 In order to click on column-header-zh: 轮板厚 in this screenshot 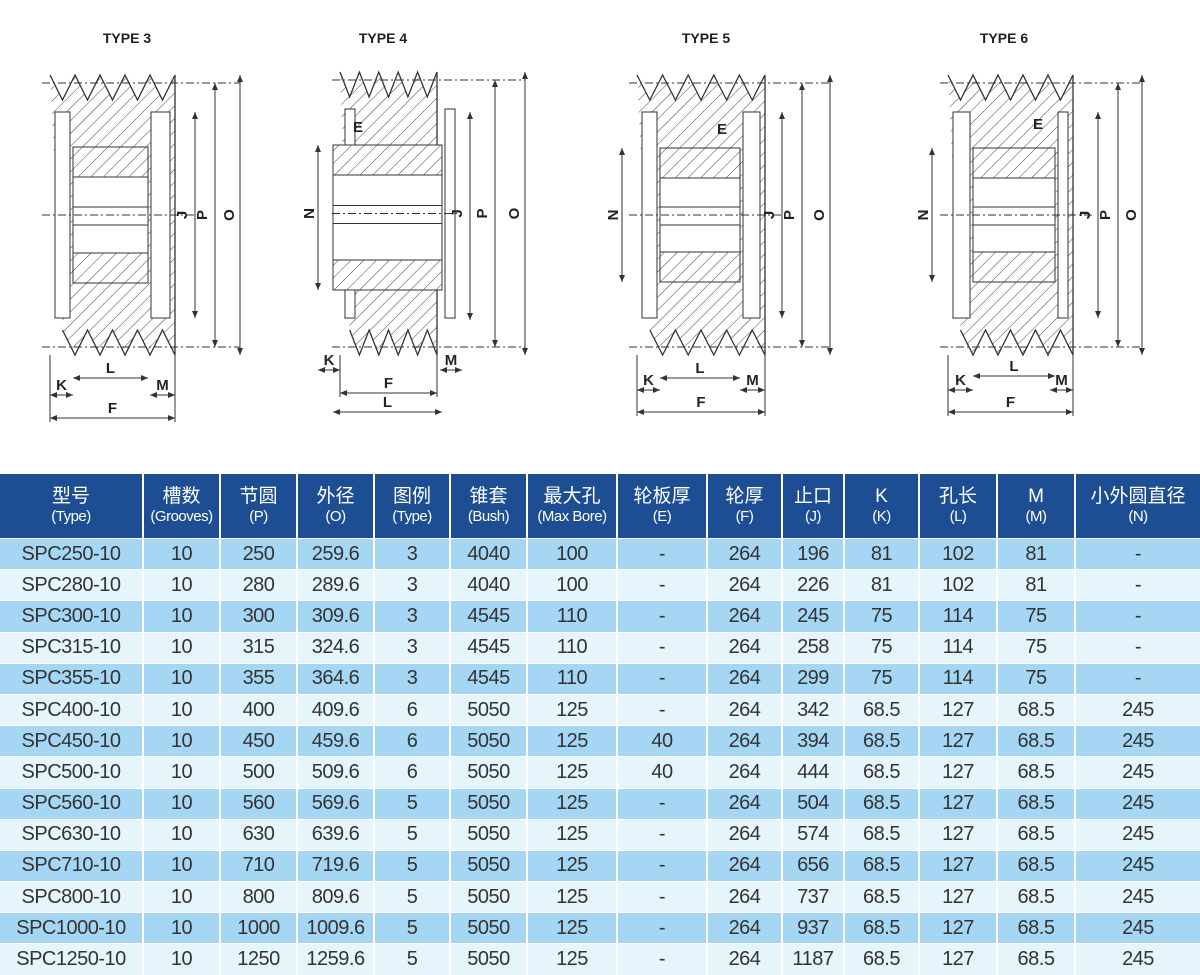, I will do `click(662, 496)`.